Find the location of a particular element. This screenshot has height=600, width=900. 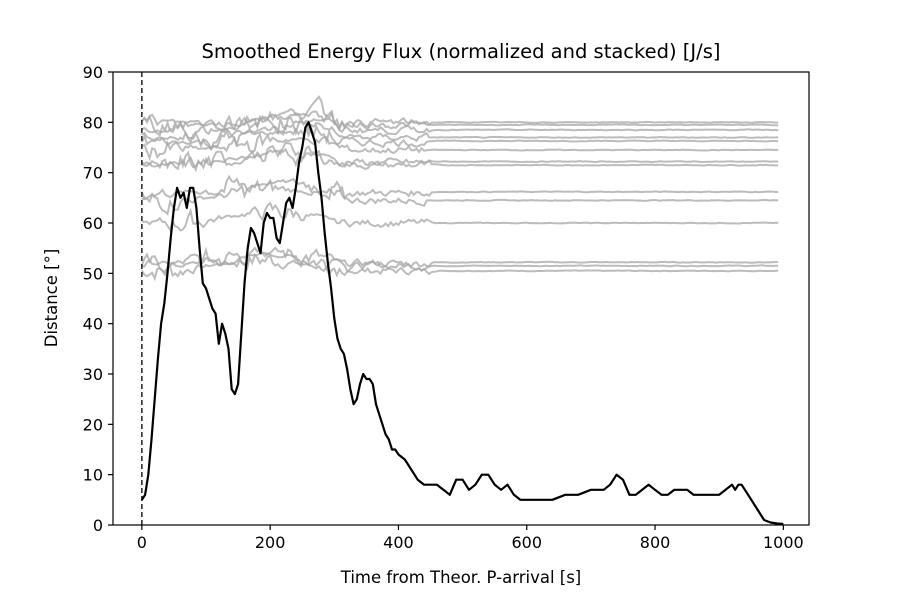

x-axis-label: Time from Theor. P-arrival [s] is located at coordinates (461, 577).